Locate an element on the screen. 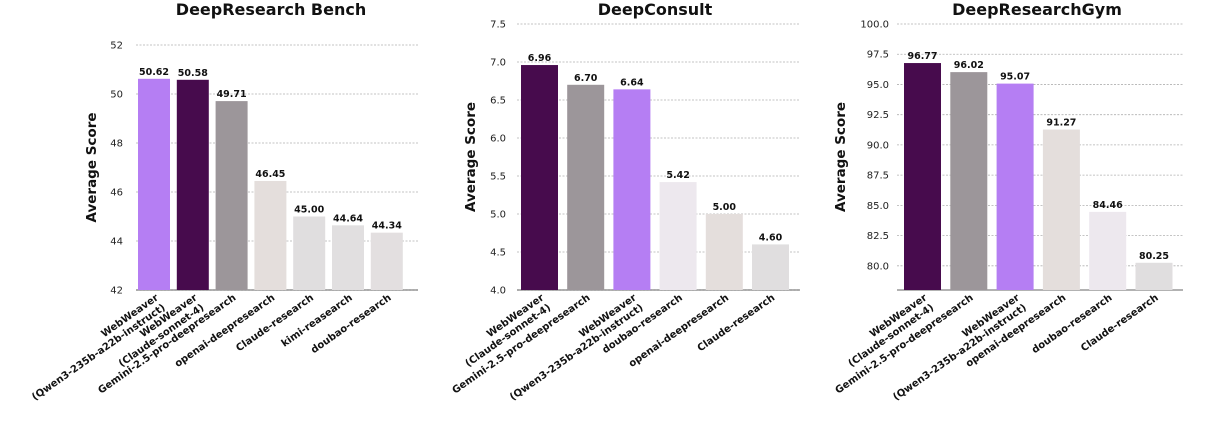  y-tick-label: 92.5 is located at coordinates (878, 115).